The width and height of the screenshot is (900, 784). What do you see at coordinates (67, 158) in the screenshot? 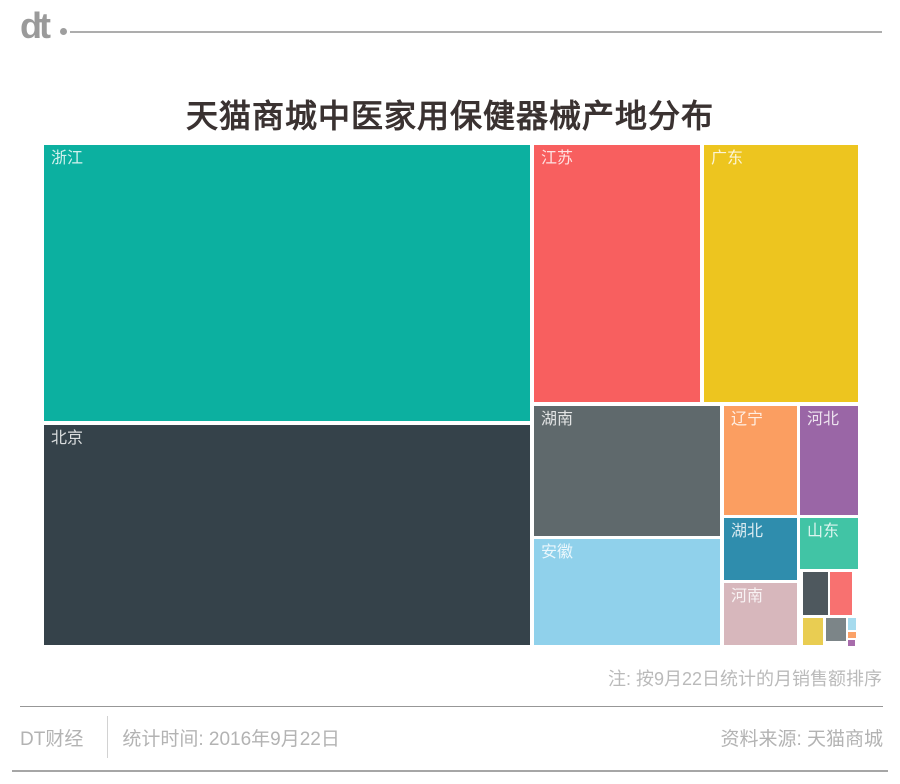
I see `treemap-cell-label: 浙江` at bounding box center [67, 158].